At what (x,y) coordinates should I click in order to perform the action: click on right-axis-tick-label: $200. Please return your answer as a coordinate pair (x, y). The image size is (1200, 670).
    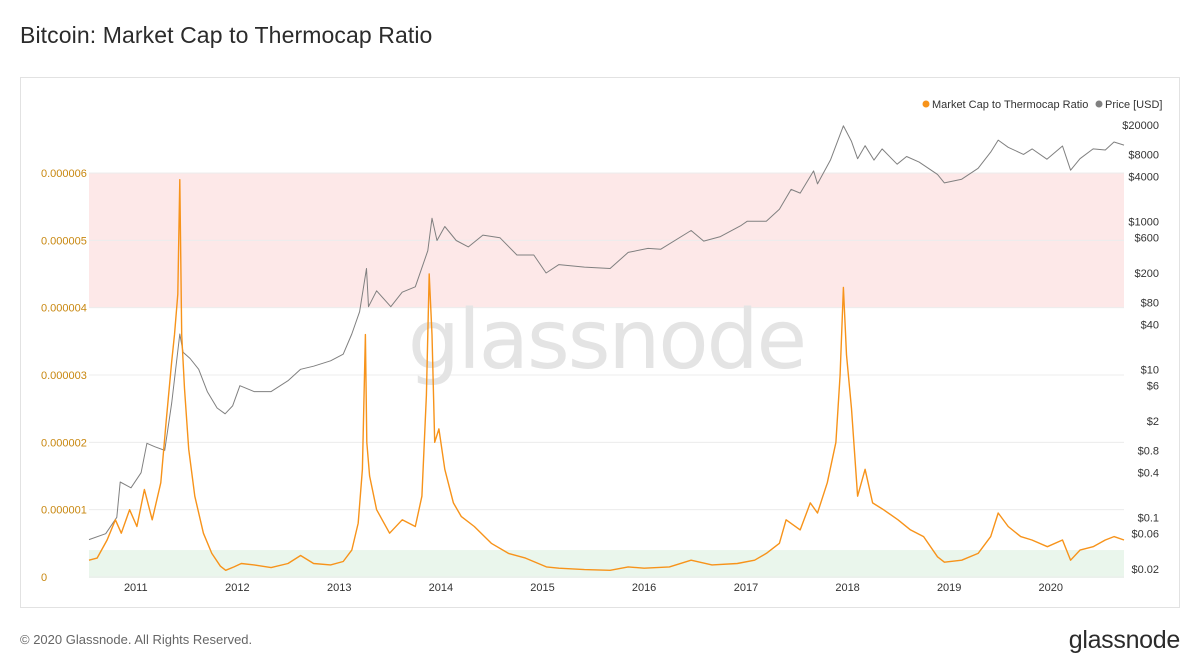
    Looking at the image, I should click on (1147, 274).